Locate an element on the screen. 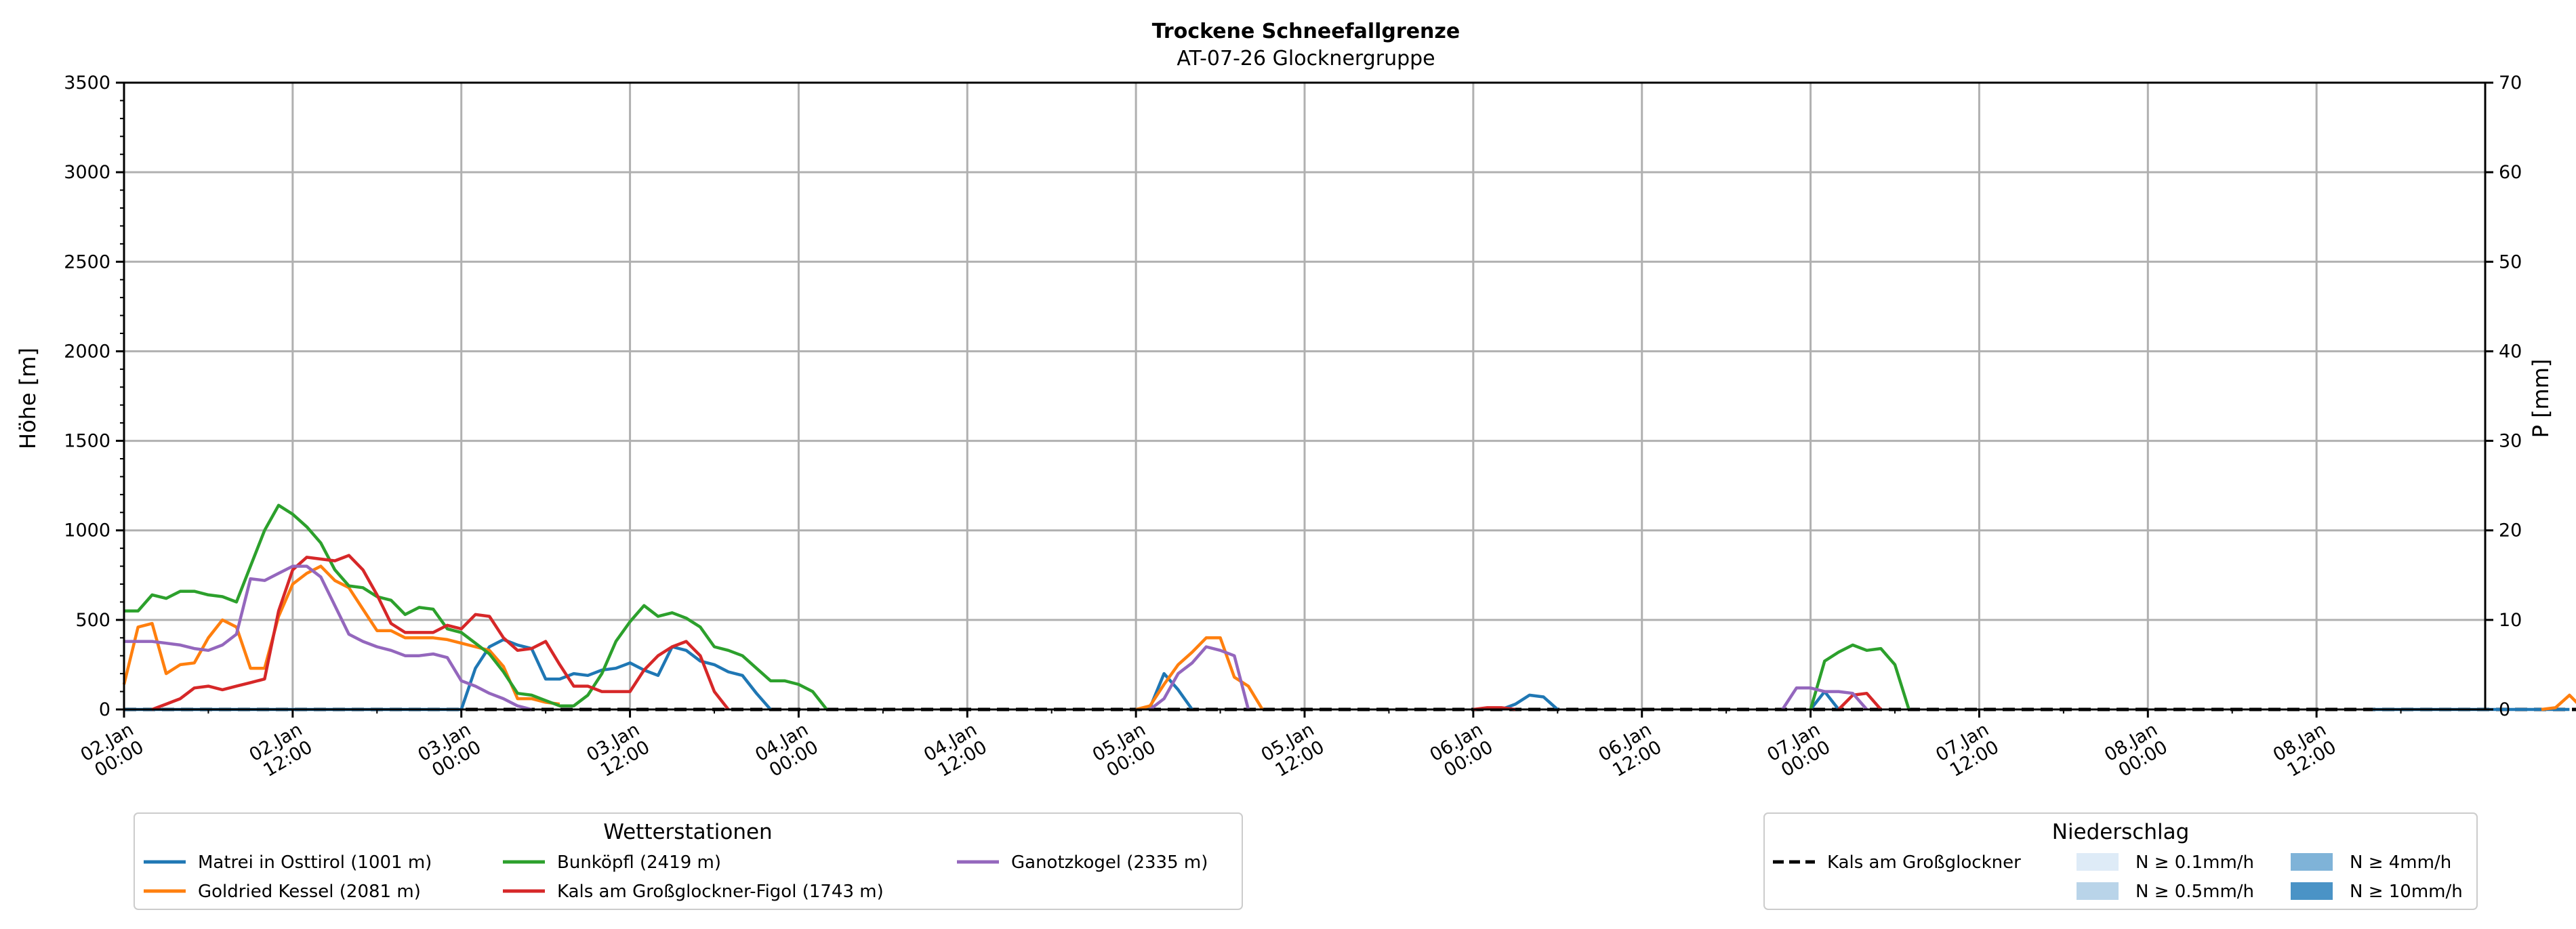 The width and height of the screenshot is (2576, 929). y2-tick-label-4: 40 is located at coordinates (2510, 351).